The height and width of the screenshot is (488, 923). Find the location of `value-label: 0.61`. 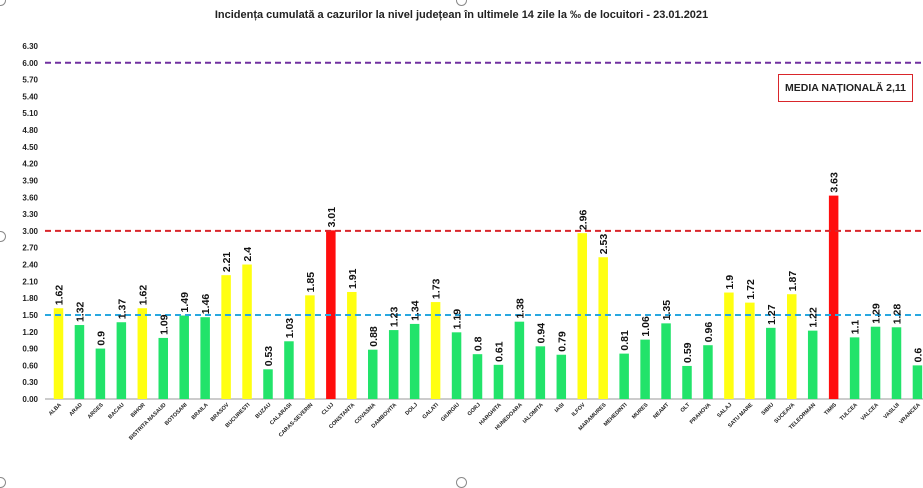

value-label: 0.61 is located at coordinates (499, 351).